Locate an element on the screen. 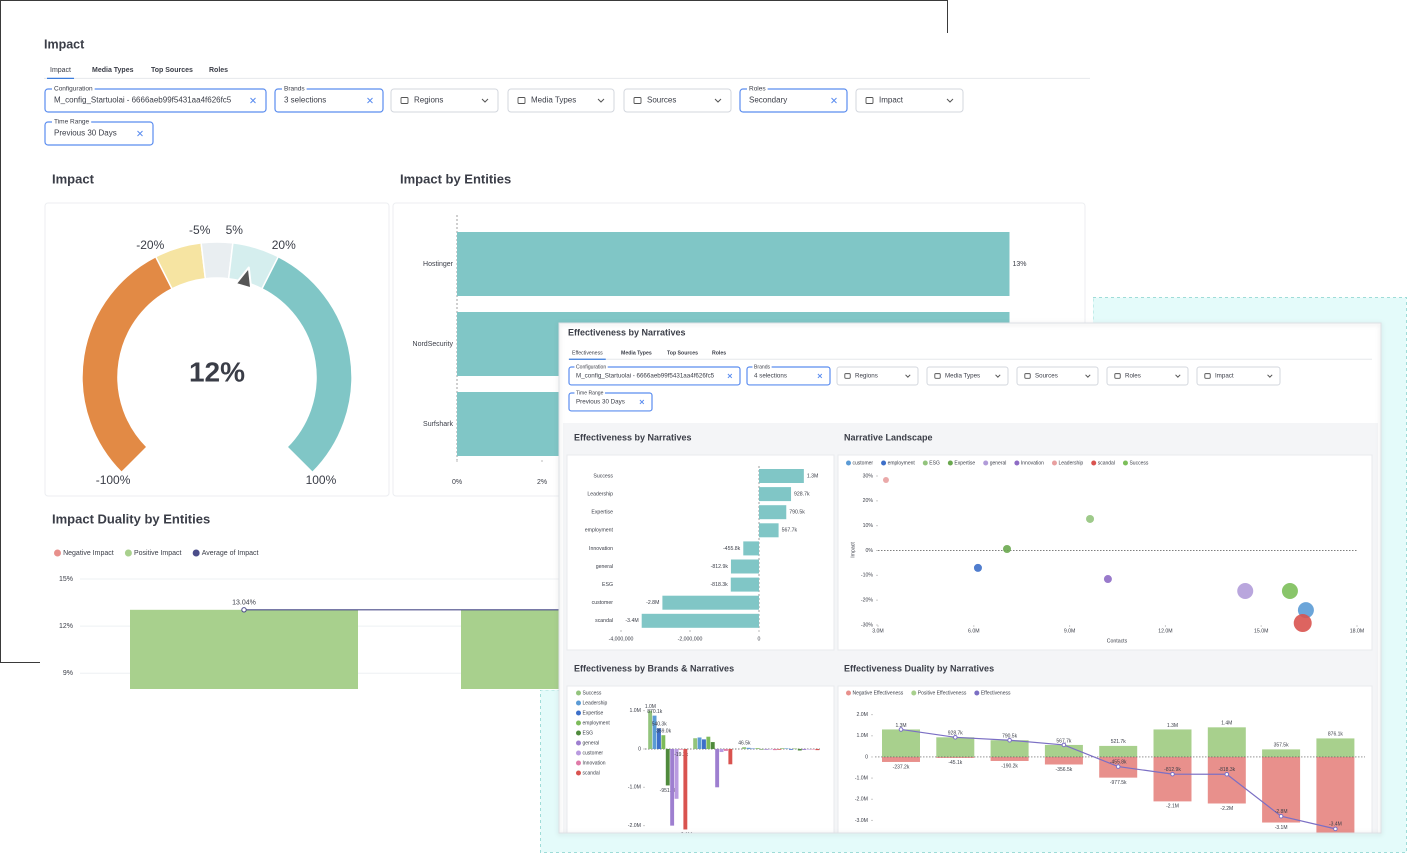 The width and height of the screenshot is (1407, 853). filter-label: Time Range is located at coordinates (590, 393).